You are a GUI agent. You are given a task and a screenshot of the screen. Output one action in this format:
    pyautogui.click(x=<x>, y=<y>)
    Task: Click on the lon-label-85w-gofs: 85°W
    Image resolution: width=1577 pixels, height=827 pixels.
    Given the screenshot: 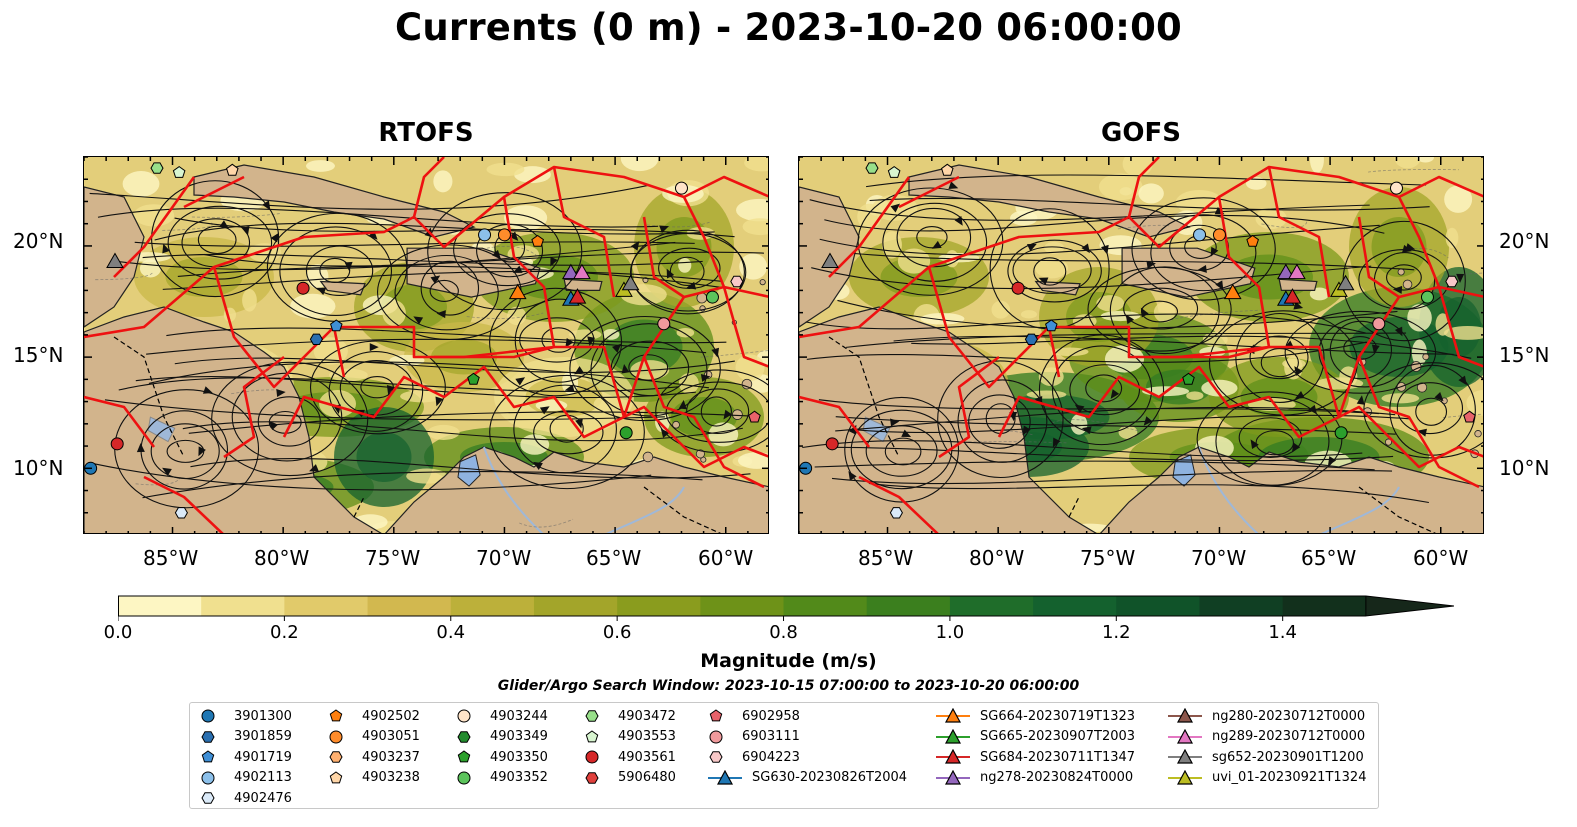 What is the action you would take?
    pyautogui.click(x=886, y=558)
    